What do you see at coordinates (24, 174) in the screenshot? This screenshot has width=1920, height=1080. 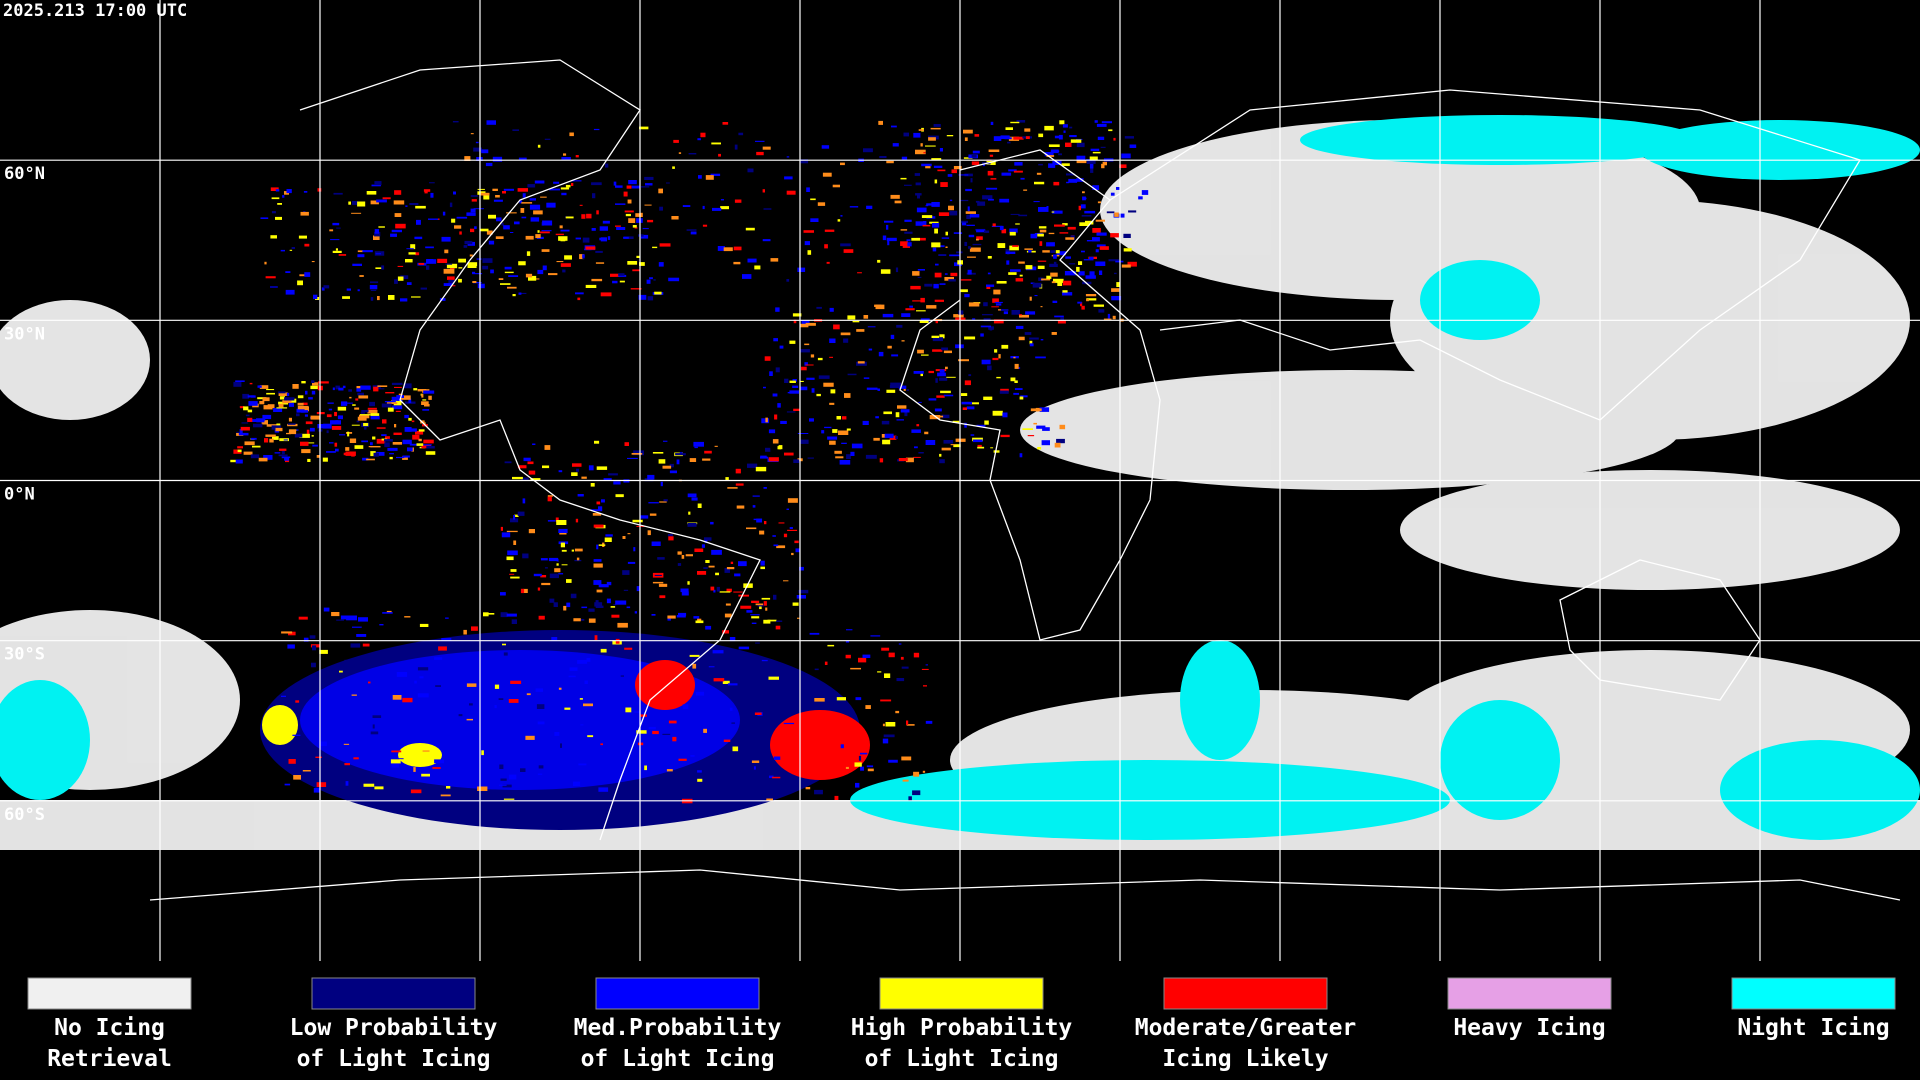 I see `latitude-label: 60°N` at bounding box center [24, 174].